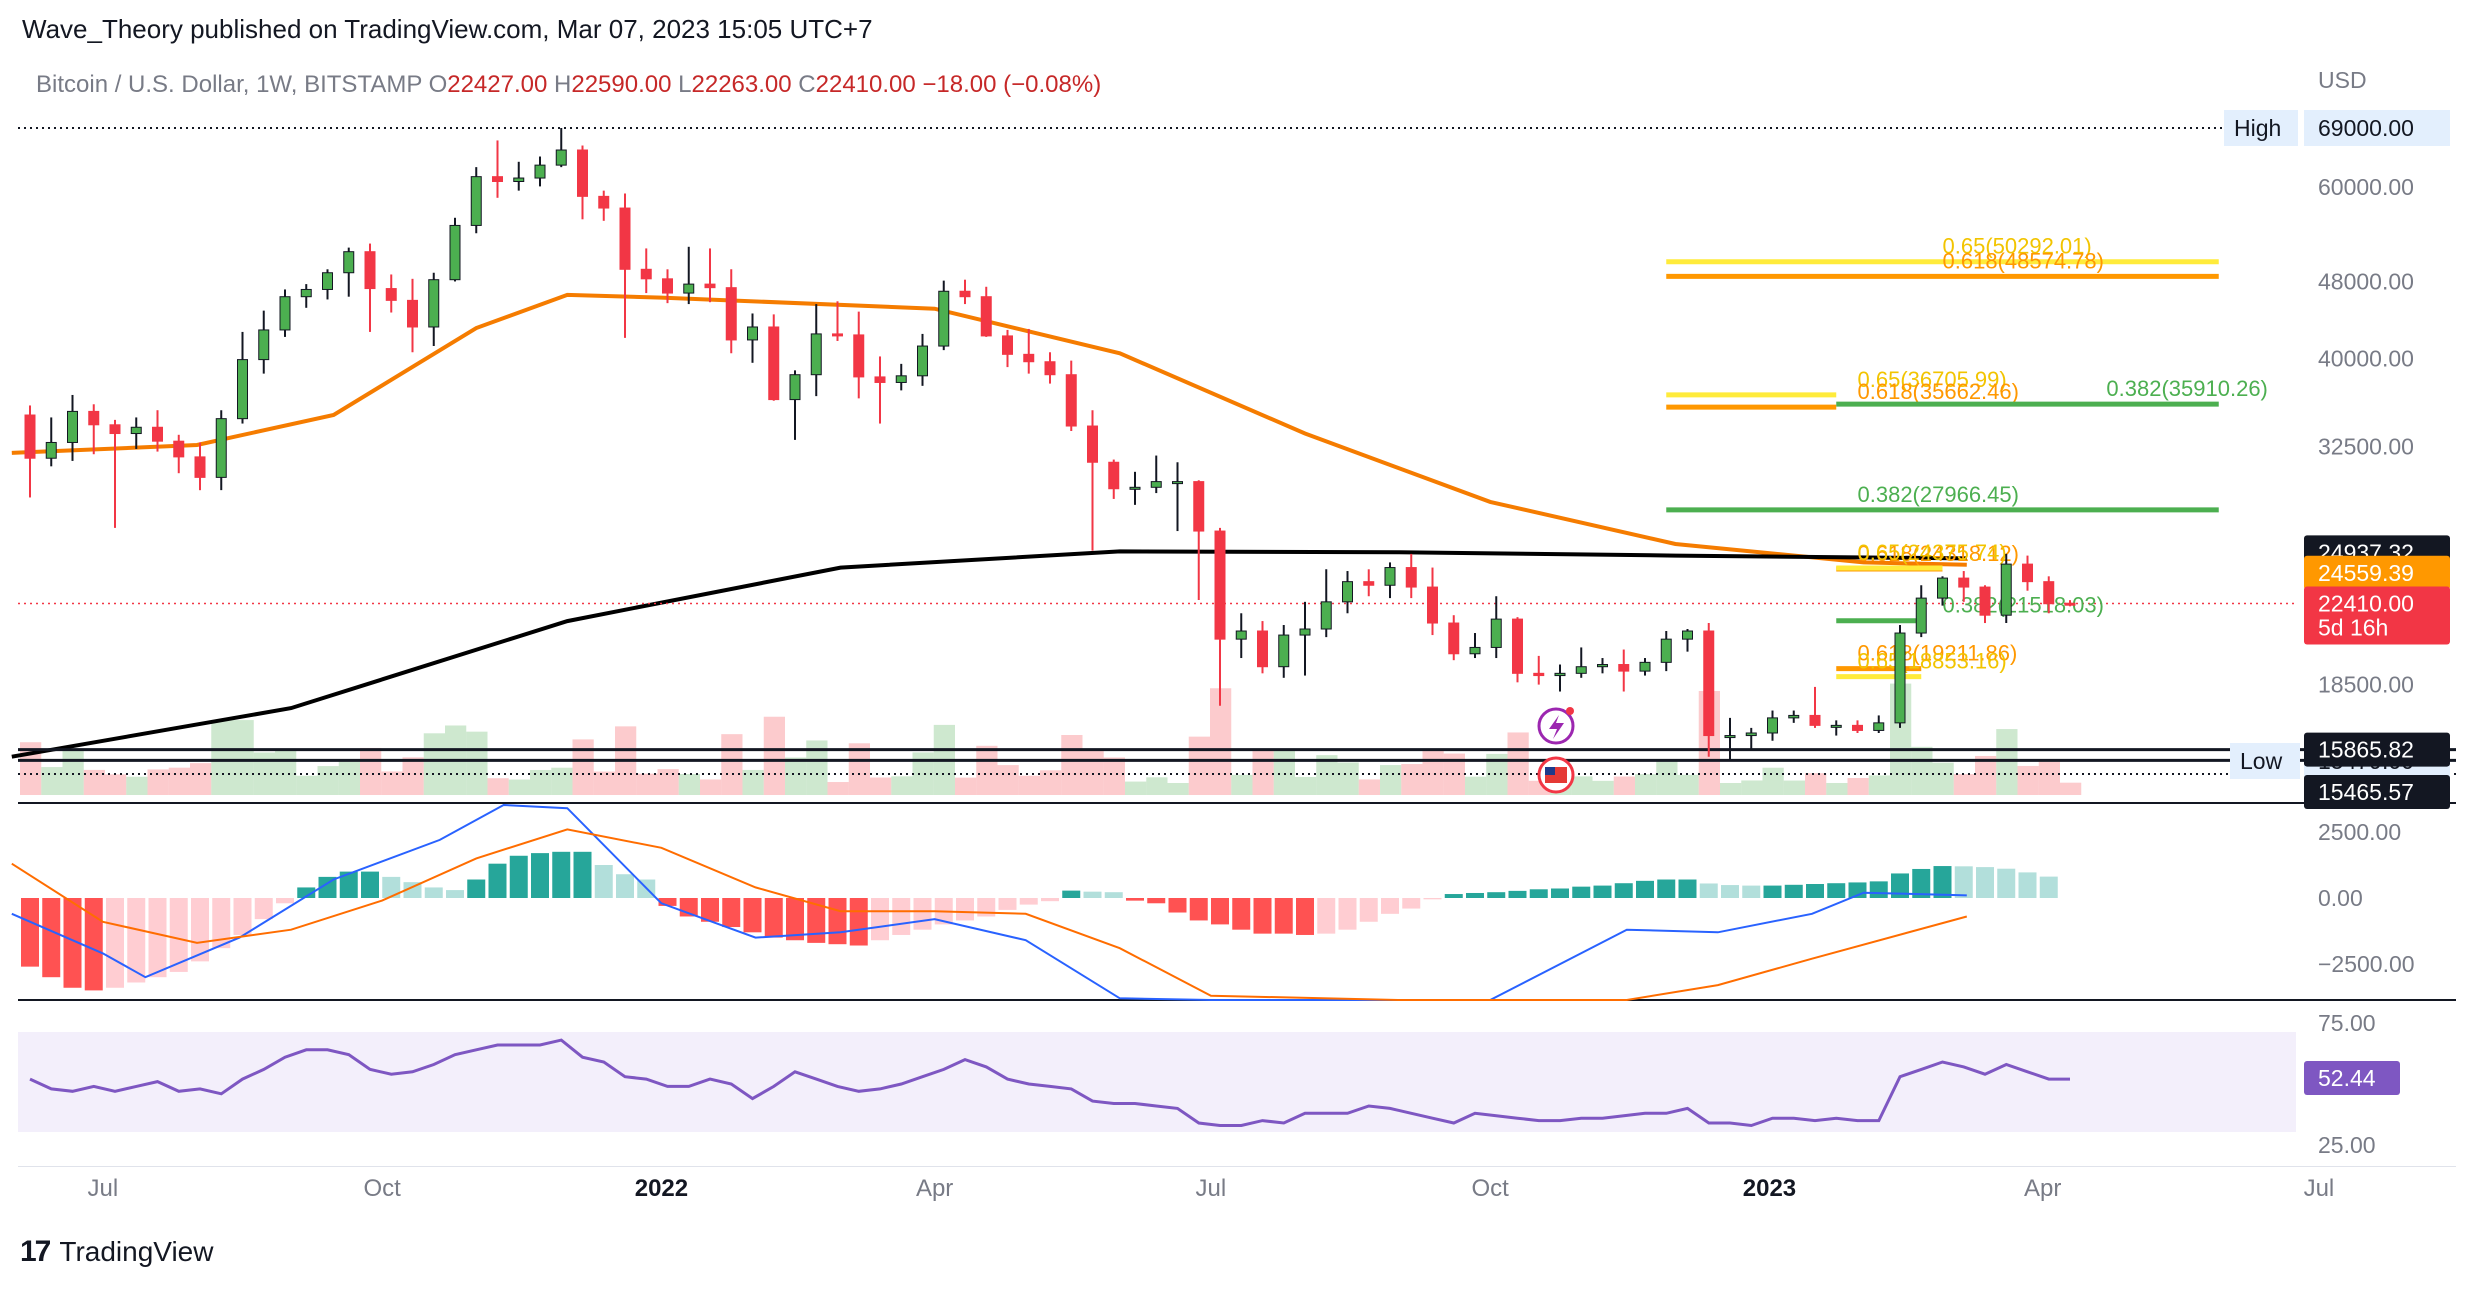  What do you see at coordinates (989, 654) in the screenshot?
I see `ema200-line` at bounding box center [989, 654].